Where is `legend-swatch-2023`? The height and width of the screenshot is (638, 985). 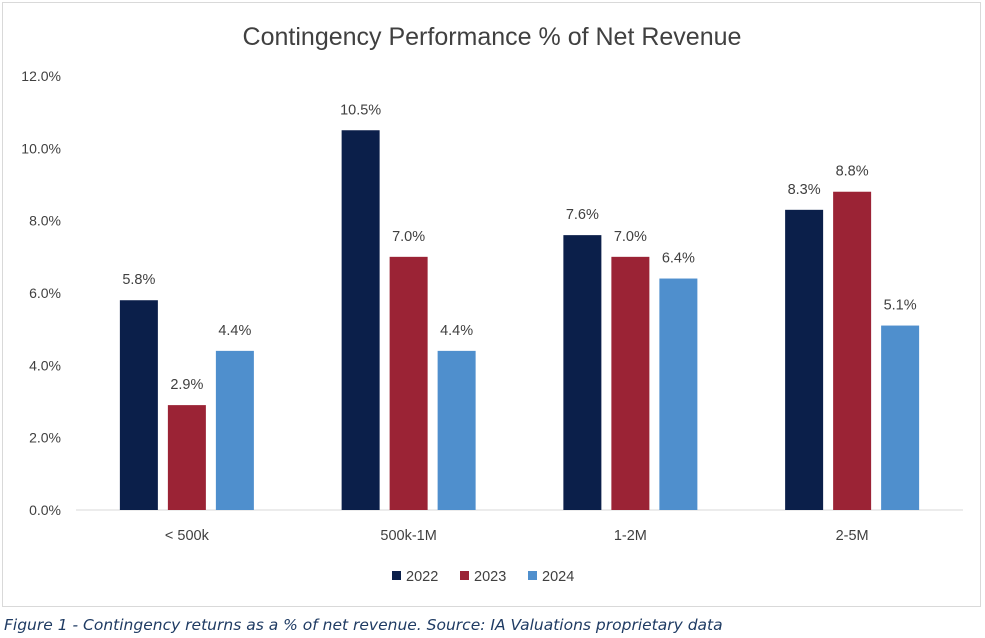
legend-swatch-2023 is located at coordinates (464, 575).